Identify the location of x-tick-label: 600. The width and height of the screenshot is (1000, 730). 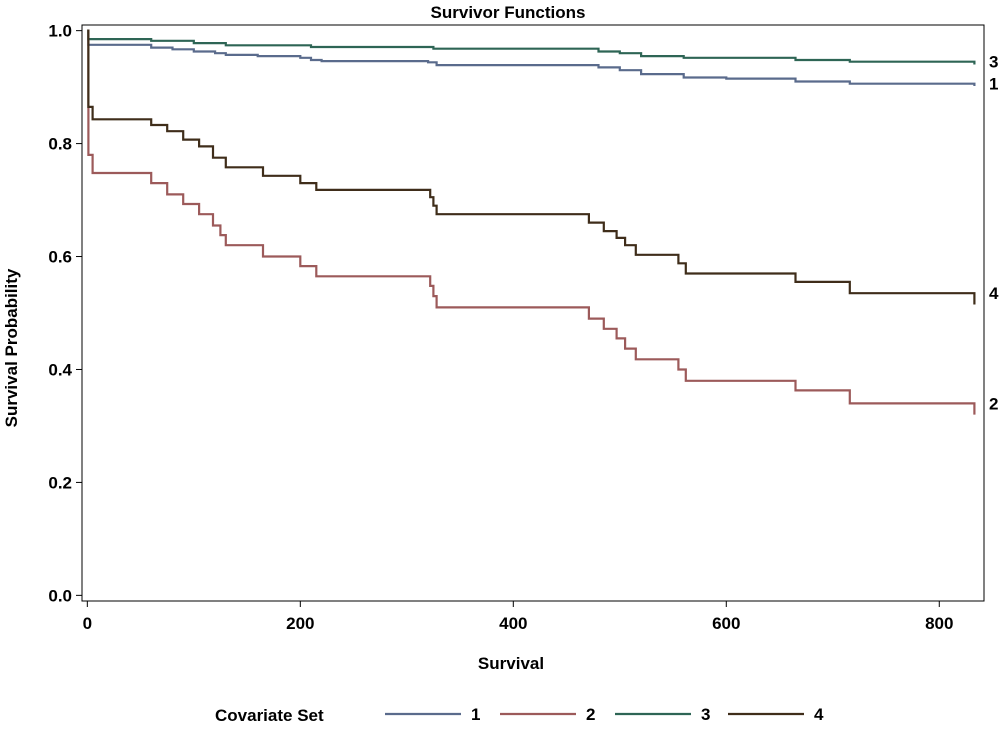
(726, 623).